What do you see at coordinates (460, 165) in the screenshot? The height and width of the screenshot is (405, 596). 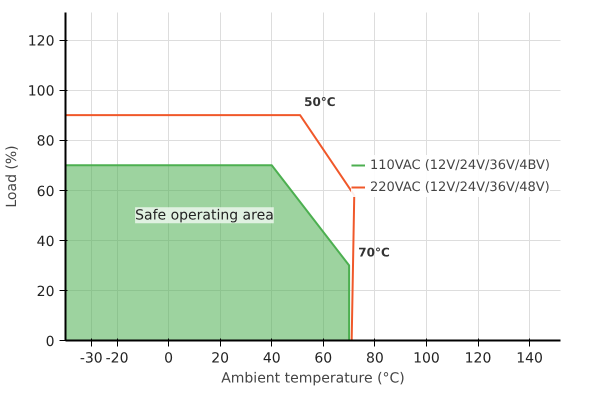 I see `legend-label: 110VAC (12V/24V/36V/4BV)` at bounding box center [460, 165].